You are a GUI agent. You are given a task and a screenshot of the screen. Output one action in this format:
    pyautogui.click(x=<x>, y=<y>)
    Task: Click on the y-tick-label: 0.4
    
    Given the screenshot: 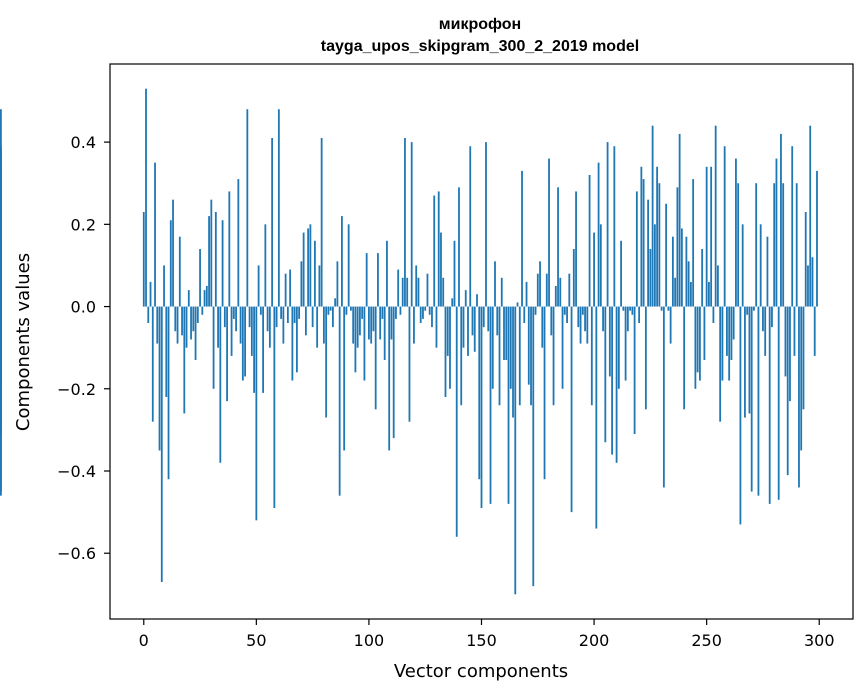 What is the action you would take?
    pyautogui.click(x=83, y=142)
    